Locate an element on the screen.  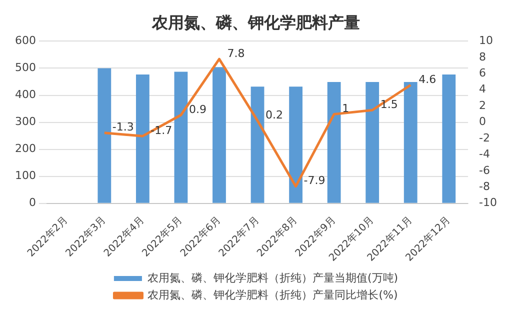
chart-title: 农用氮、磷、钾化学肥料产量 is located at coordinates (255, 22).